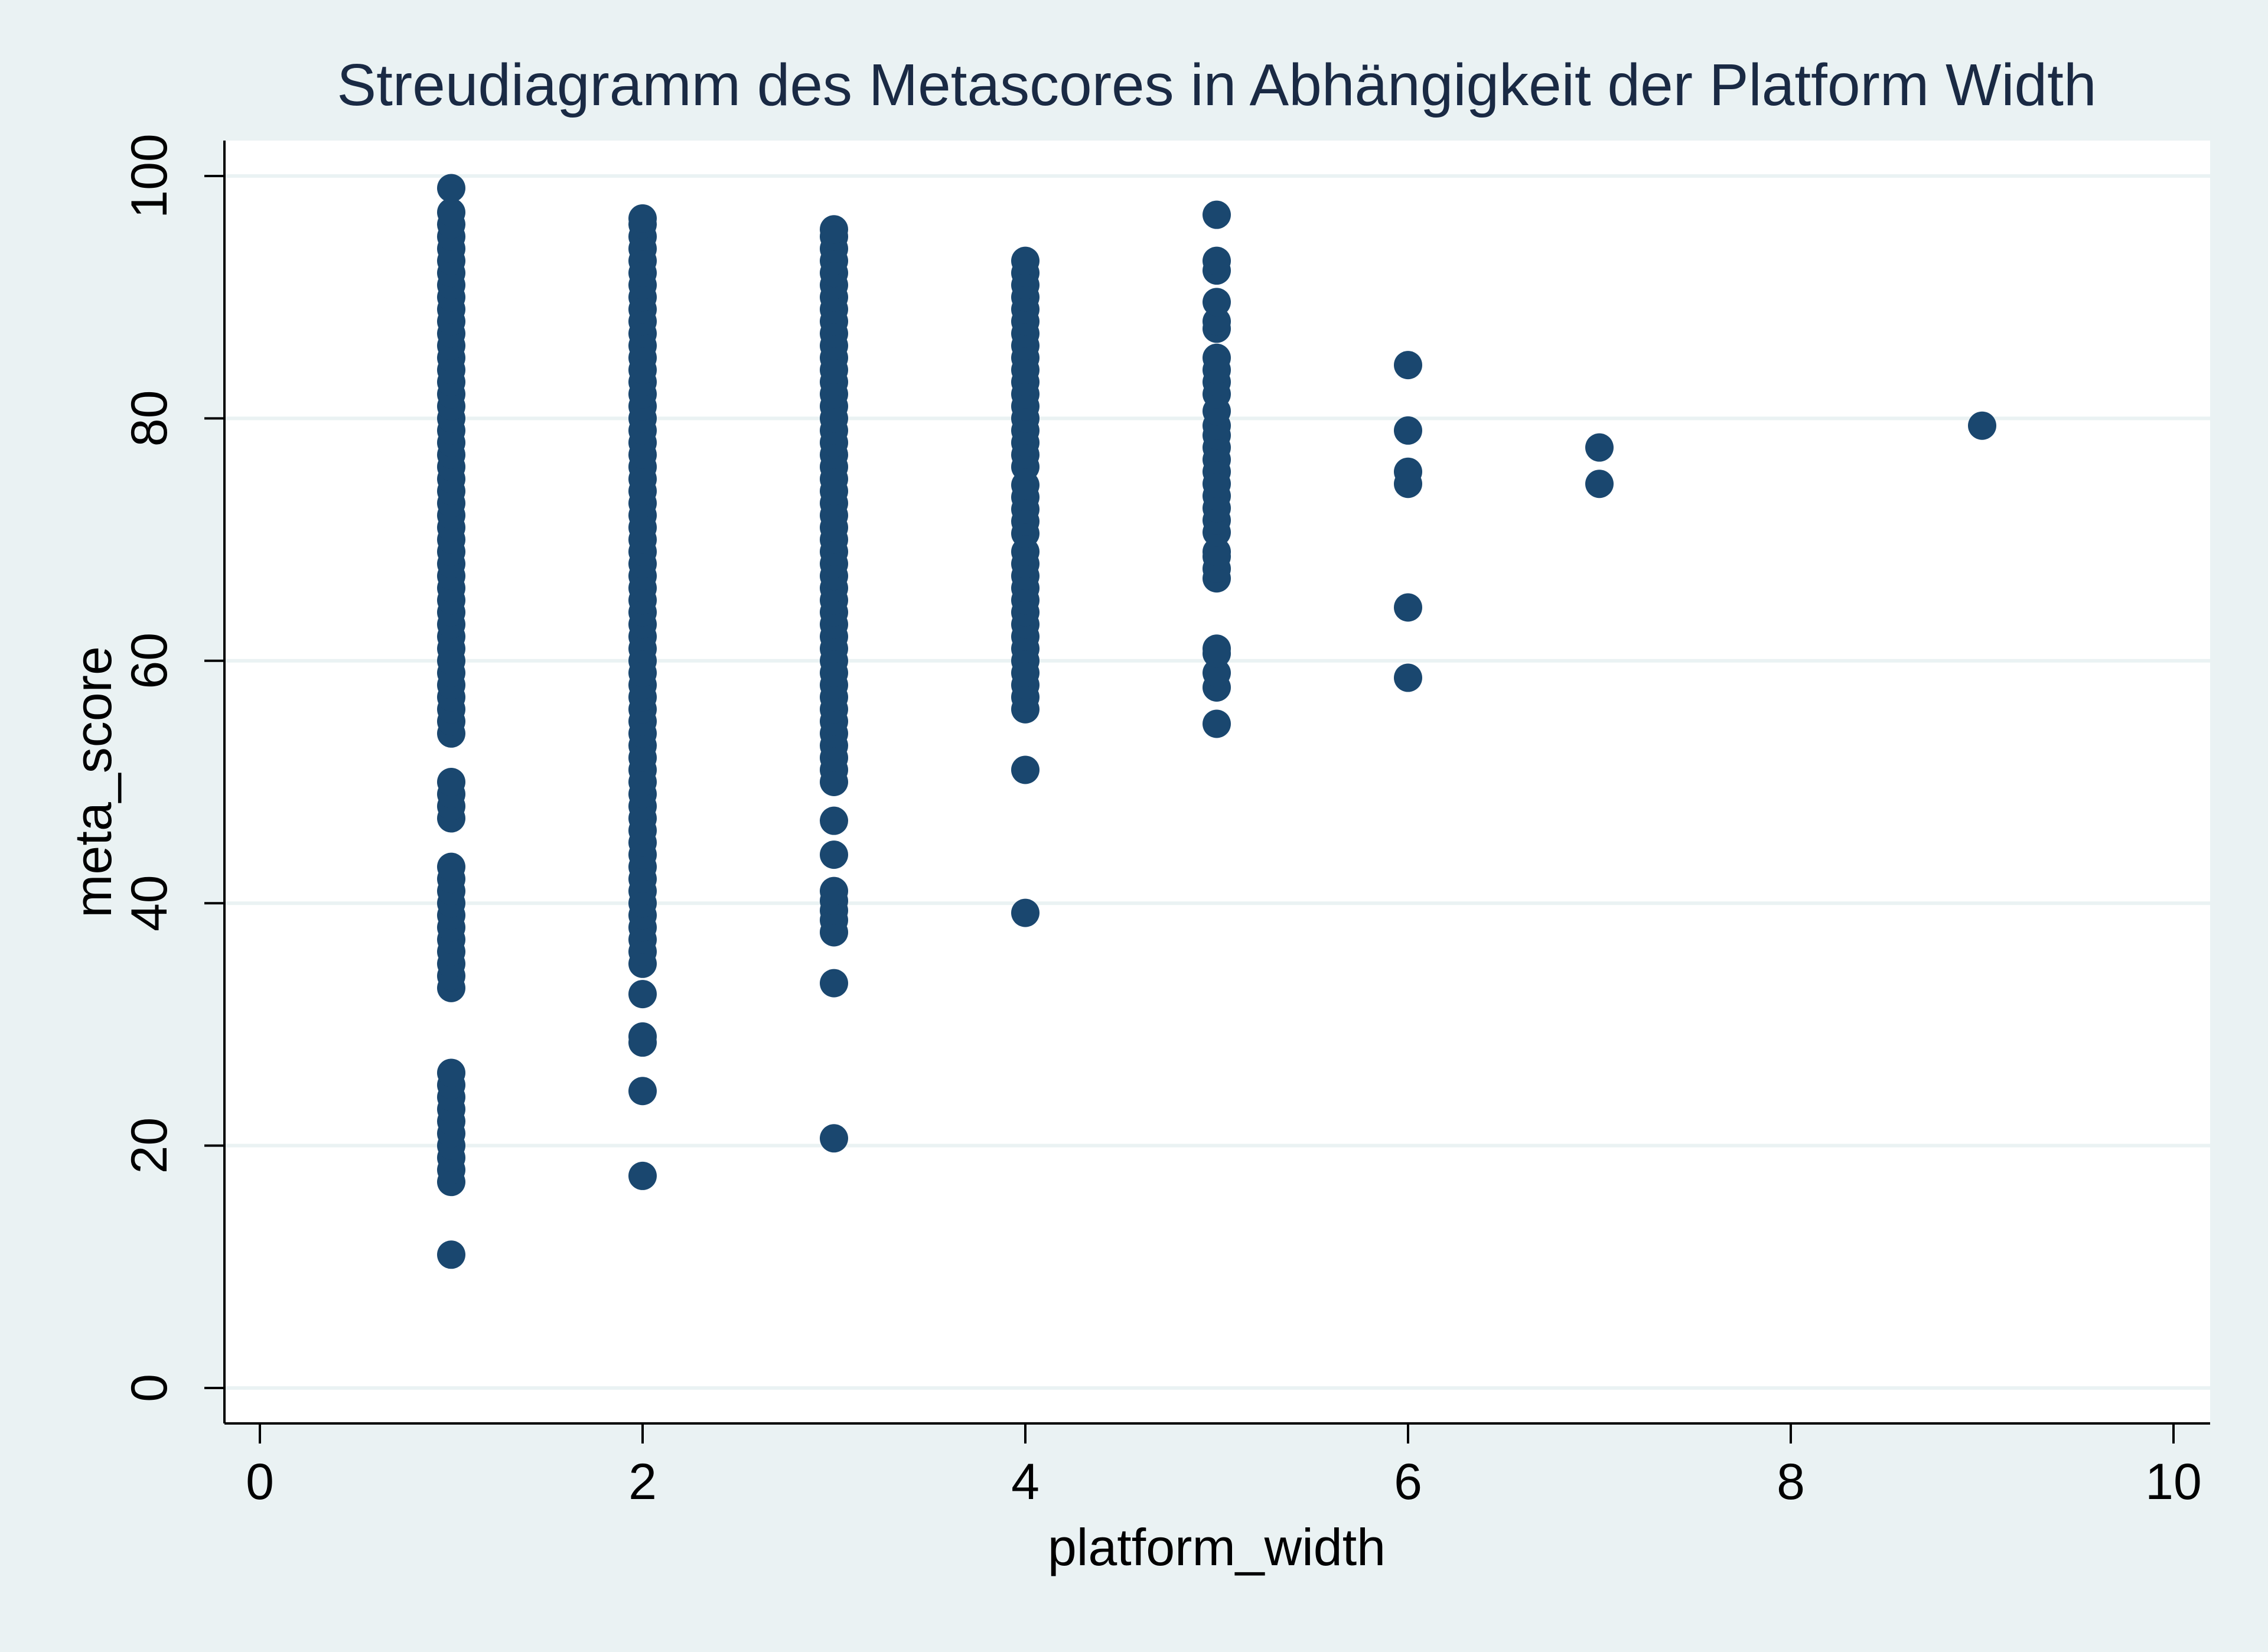  What do you see at coordinates (149, 1388) in the screenshot?
I see `y-tick-label: 0` at bounding box center [149, 1388].